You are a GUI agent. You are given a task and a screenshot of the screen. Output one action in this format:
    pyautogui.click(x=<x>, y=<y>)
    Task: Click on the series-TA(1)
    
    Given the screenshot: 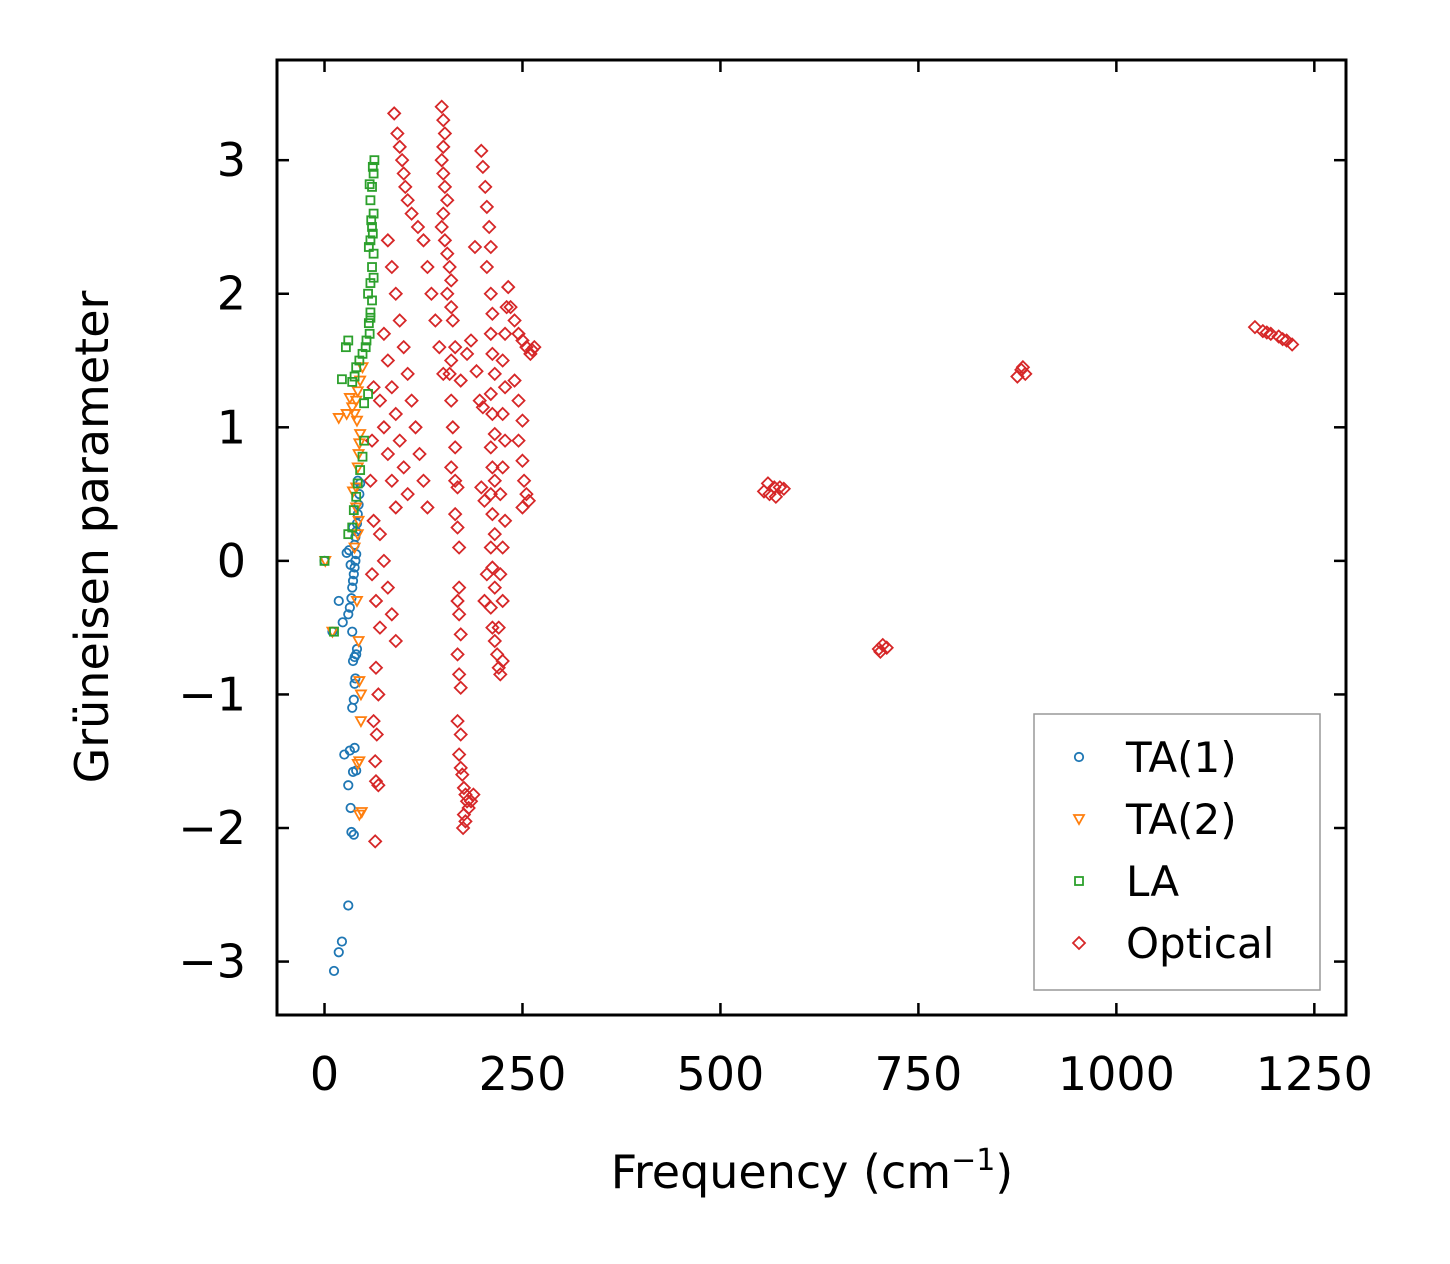 What is the action you would take?
    pyautogui.click(x=342, y=726)
    